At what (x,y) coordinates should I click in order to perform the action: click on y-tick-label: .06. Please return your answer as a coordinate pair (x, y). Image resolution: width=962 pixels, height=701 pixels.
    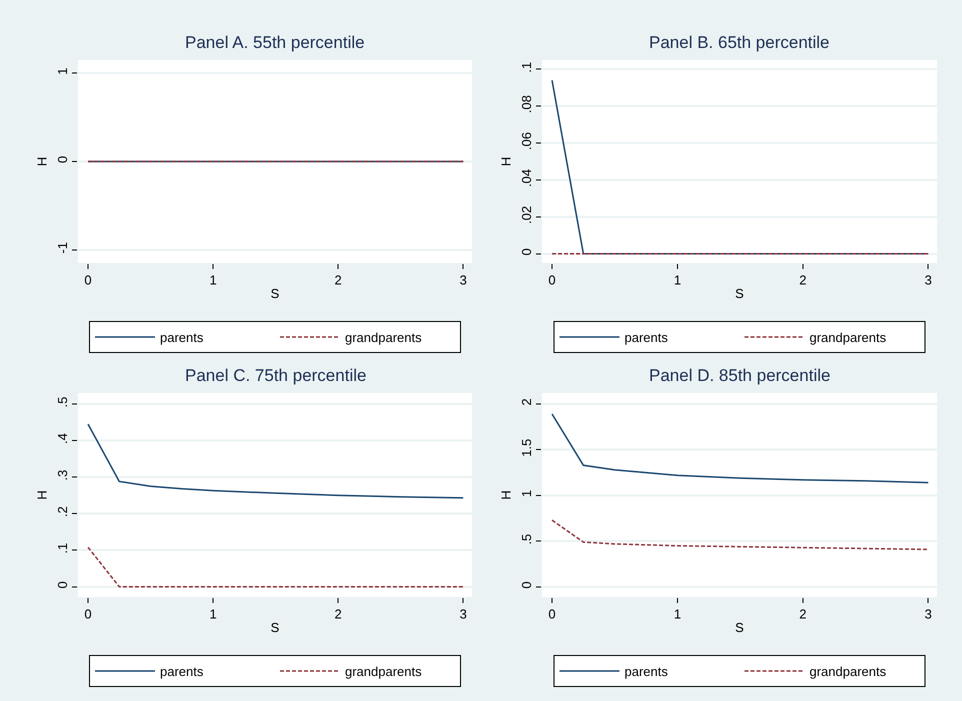
    Looking at the image, I should click on (526, 141).